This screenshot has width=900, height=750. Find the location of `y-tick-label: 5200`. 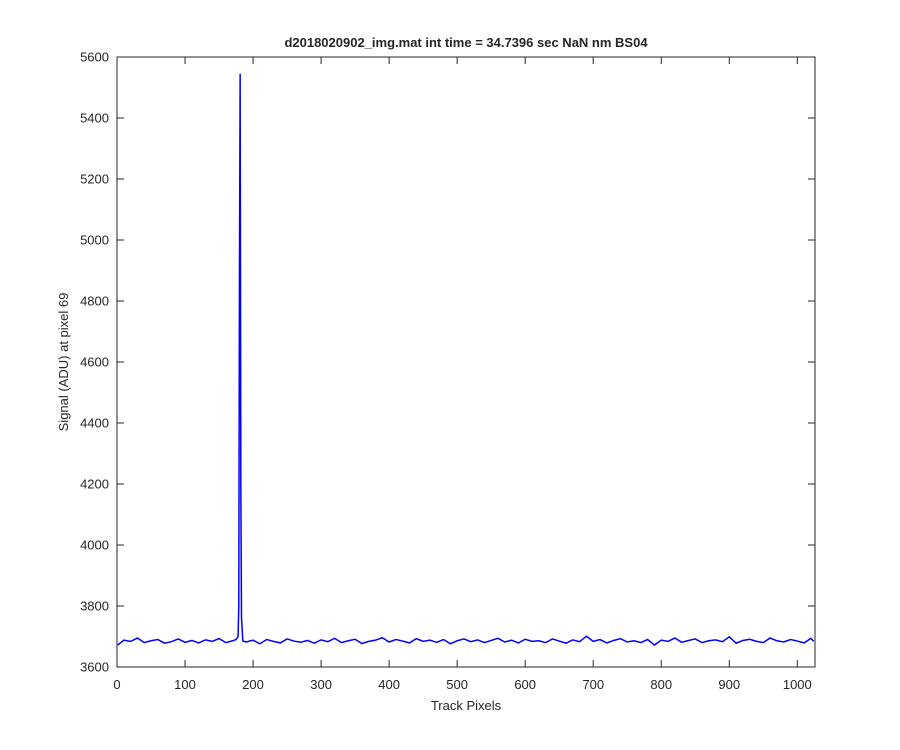

y-tick-label: 5200 is located at coordinates (94, 179).